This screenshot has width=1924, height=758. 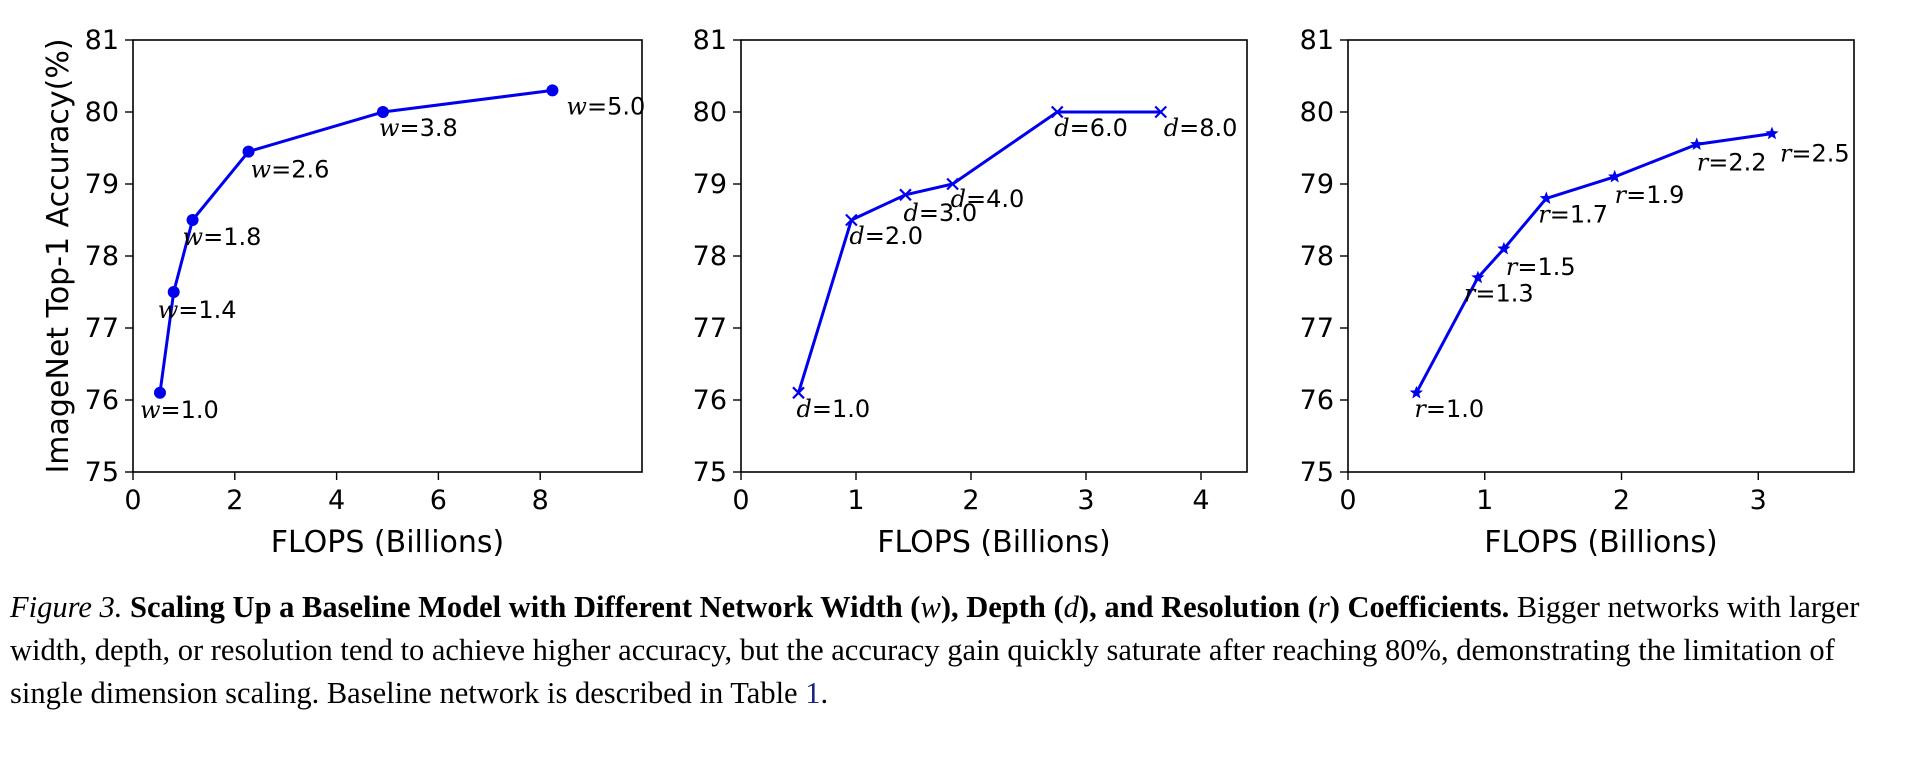 I want to click on series-line, so click(x=979, y=252).